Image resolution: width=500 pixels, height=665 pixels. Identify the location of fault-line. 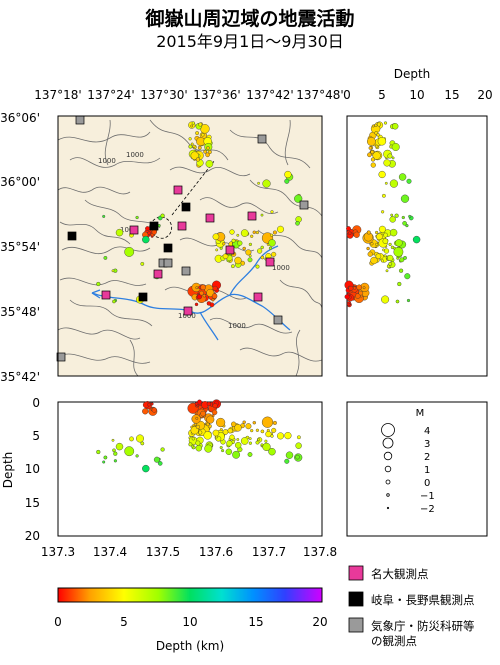
(193, 187).